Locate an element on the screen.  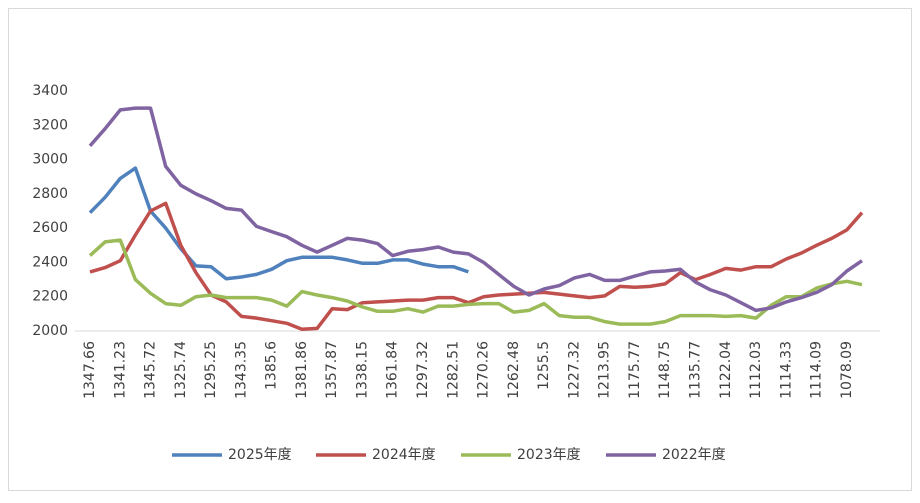
x-tick-label: 1135.77 is located at coordinates (695, 370).